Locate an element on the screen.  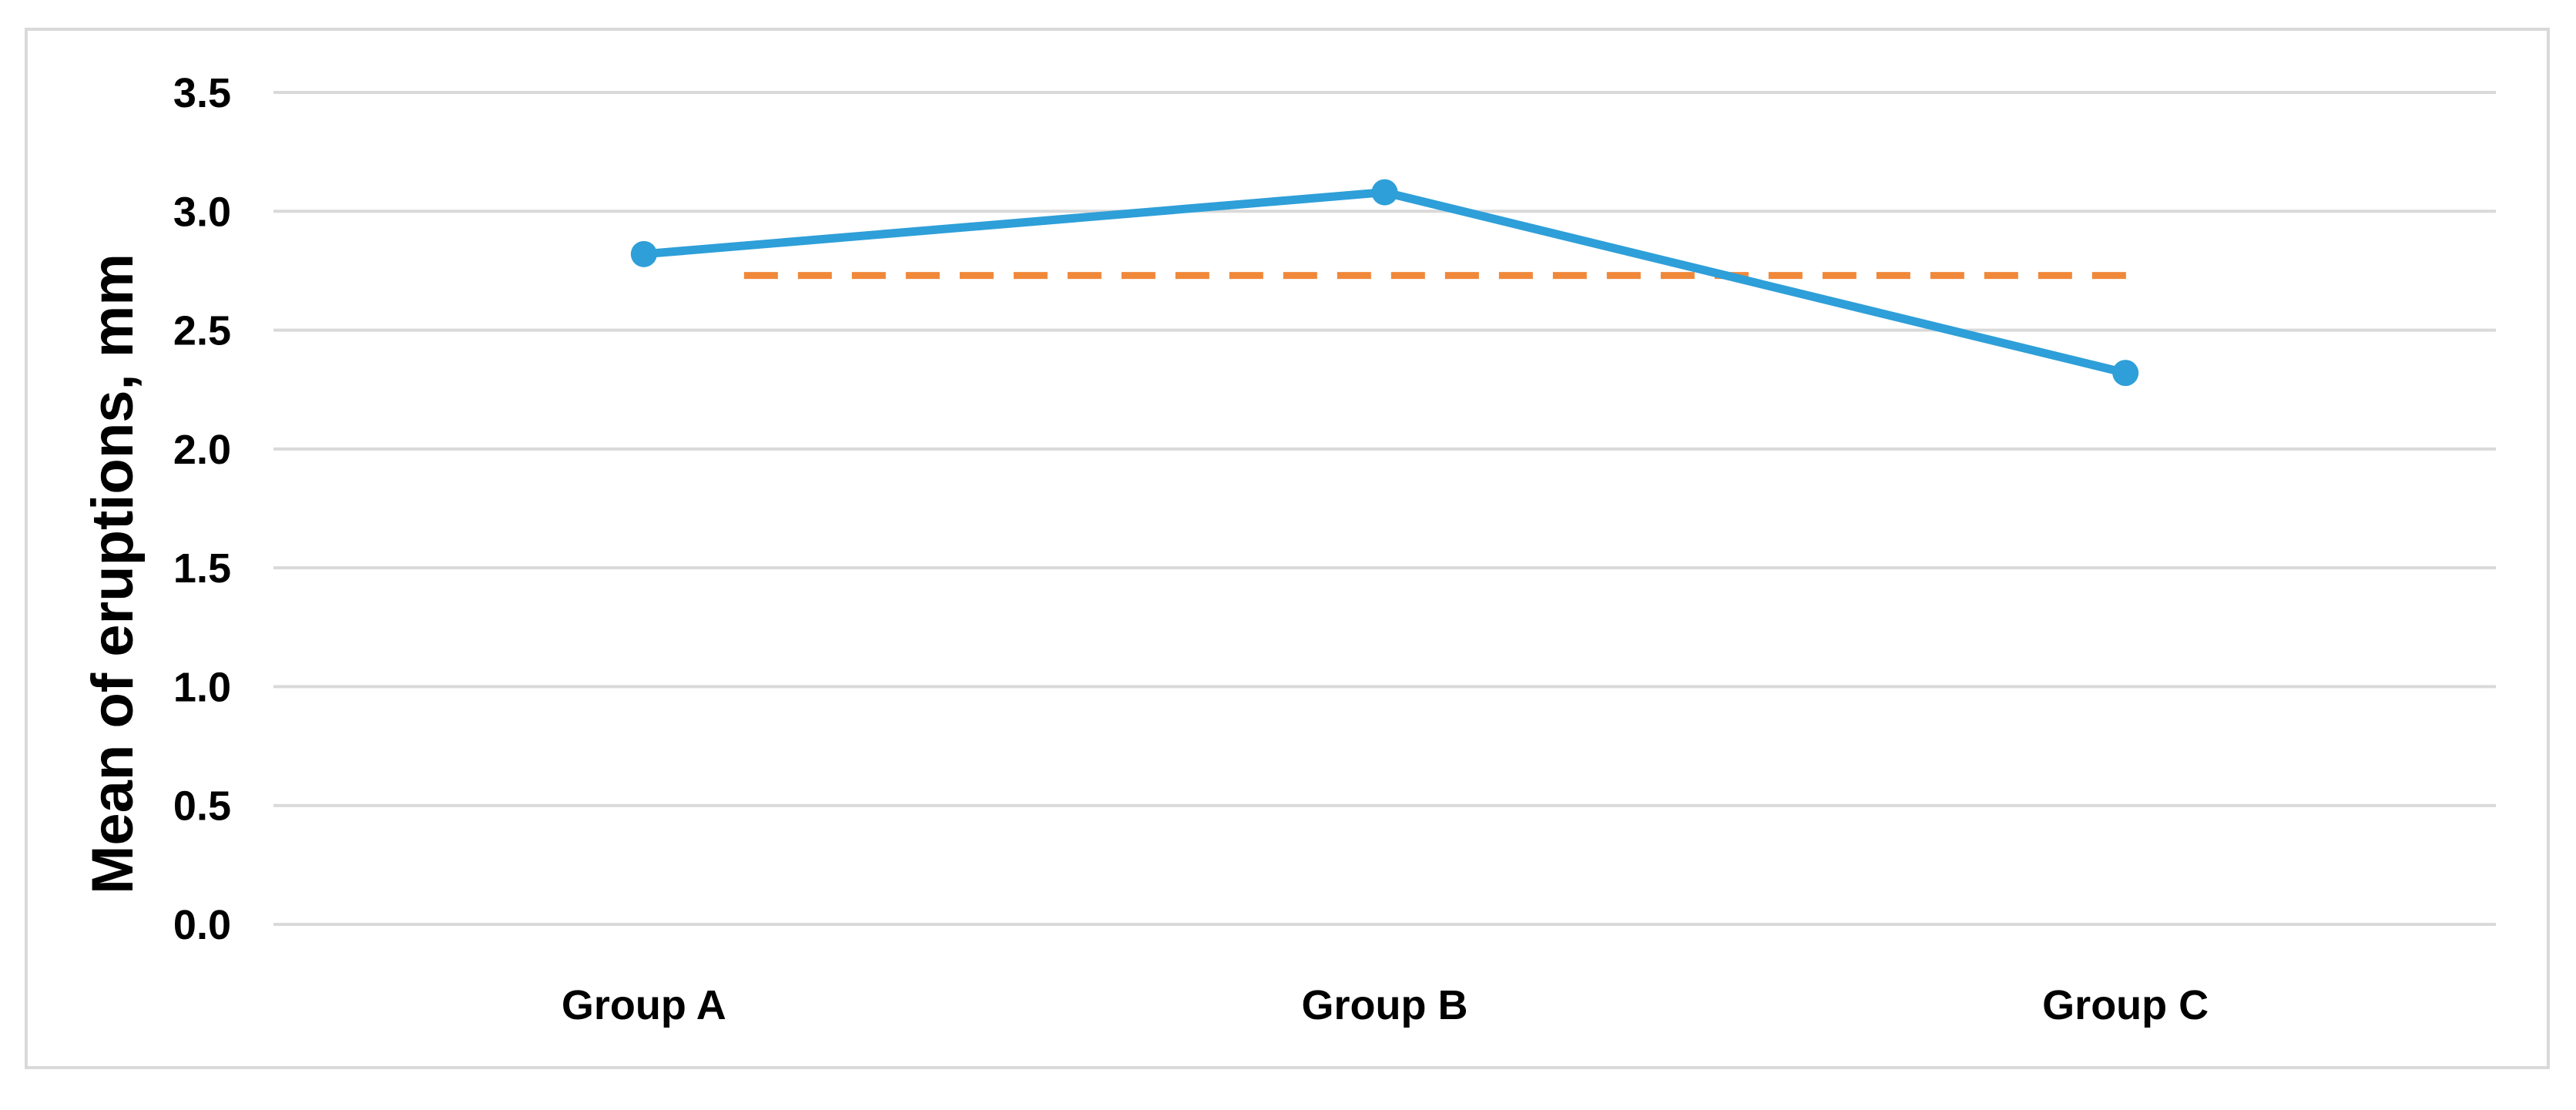
x-tick-label: Group B is located at coordinates (1385, 1005).